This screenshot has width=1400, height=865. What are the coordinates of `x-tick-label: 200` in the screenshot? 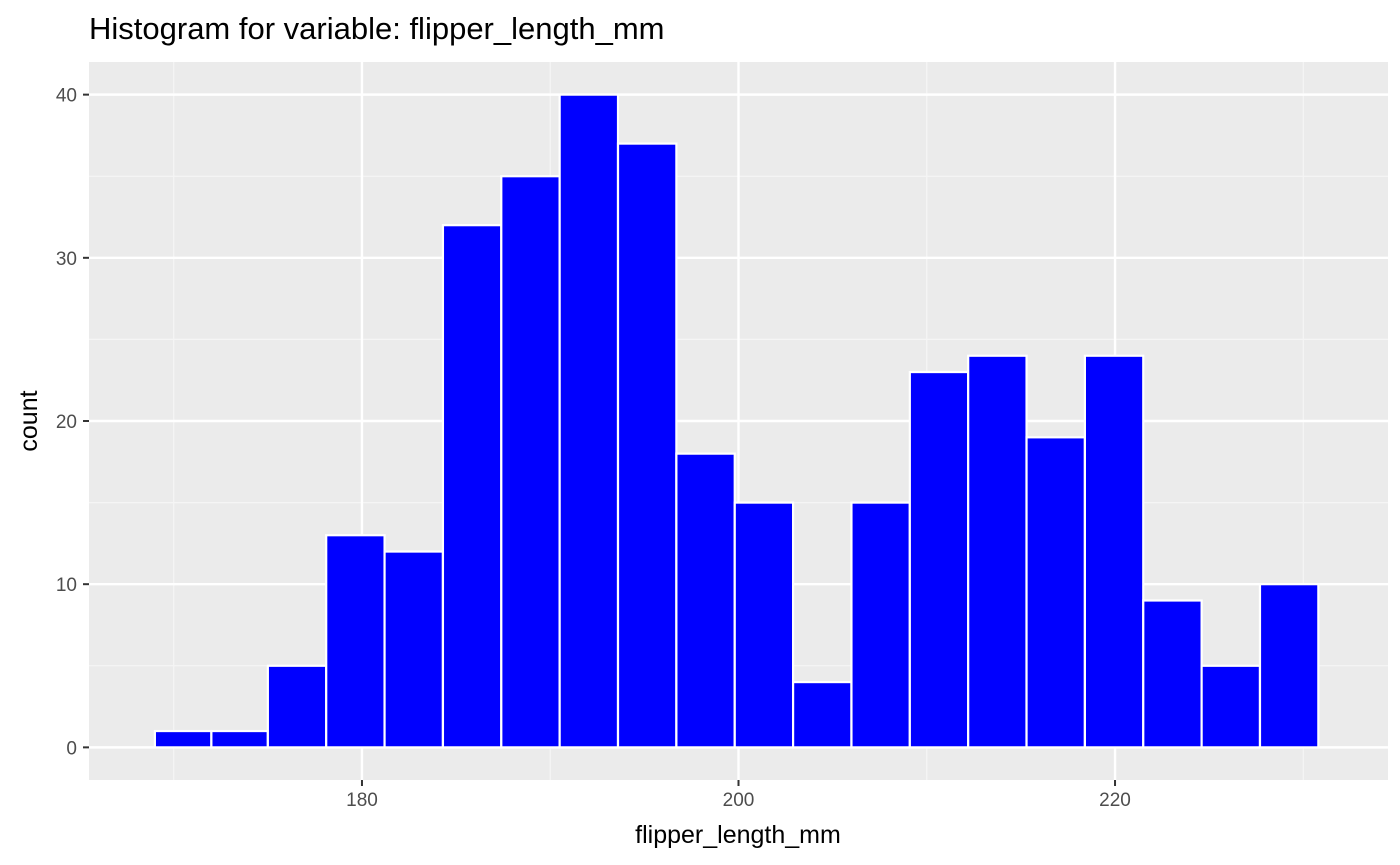 It's located at (739, 800).